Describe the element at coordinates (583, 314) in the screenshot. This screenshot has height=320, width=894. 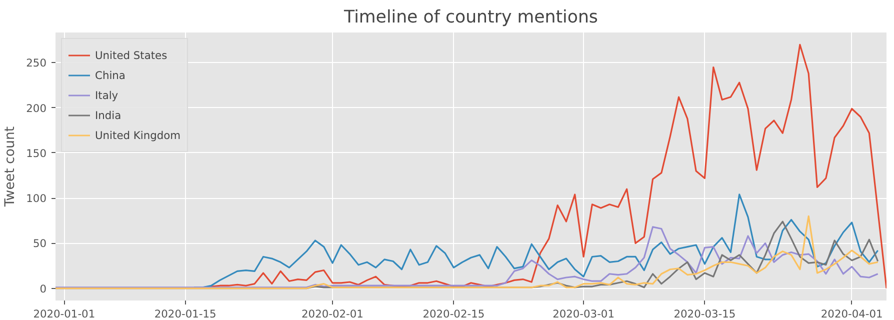
I see `x-tick-label: 2020-03-01` at that location.